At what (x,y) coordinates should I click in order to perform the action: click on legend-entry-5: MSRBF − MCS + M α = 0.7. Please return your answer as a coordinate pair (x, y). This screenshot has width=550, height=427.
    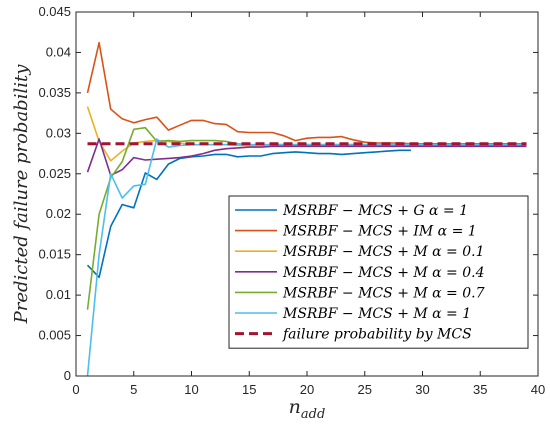
    Looking at the image, I should click on (383, 293).